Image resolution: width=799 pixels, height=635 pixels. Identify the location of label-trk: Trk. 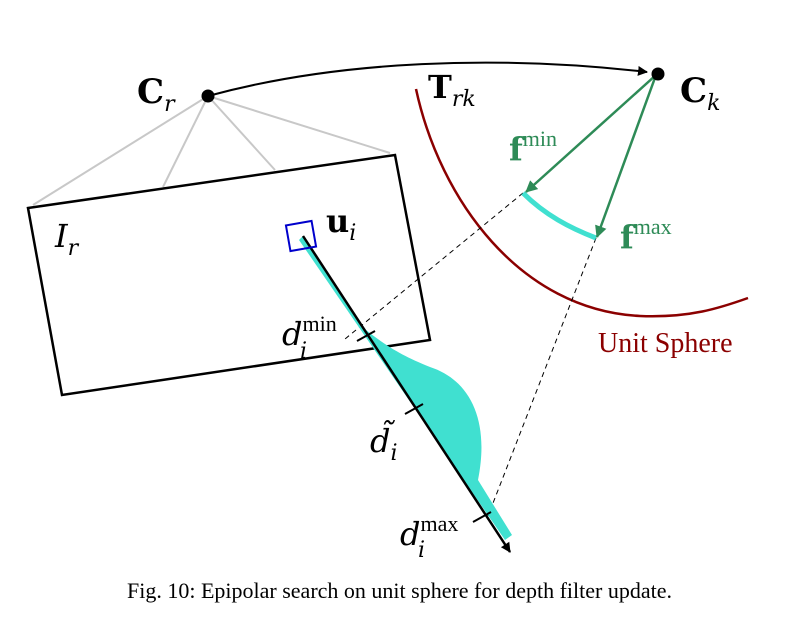
(452, 90).